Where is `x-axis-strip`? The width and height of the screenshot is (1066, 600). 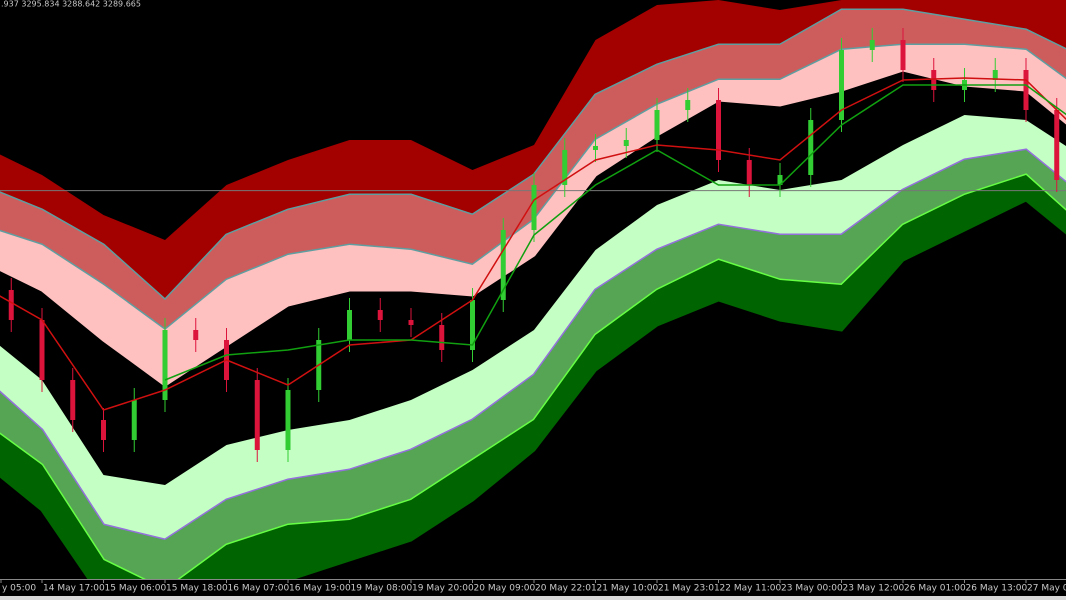 x-axis-strip is located at coordinates (533, 589).